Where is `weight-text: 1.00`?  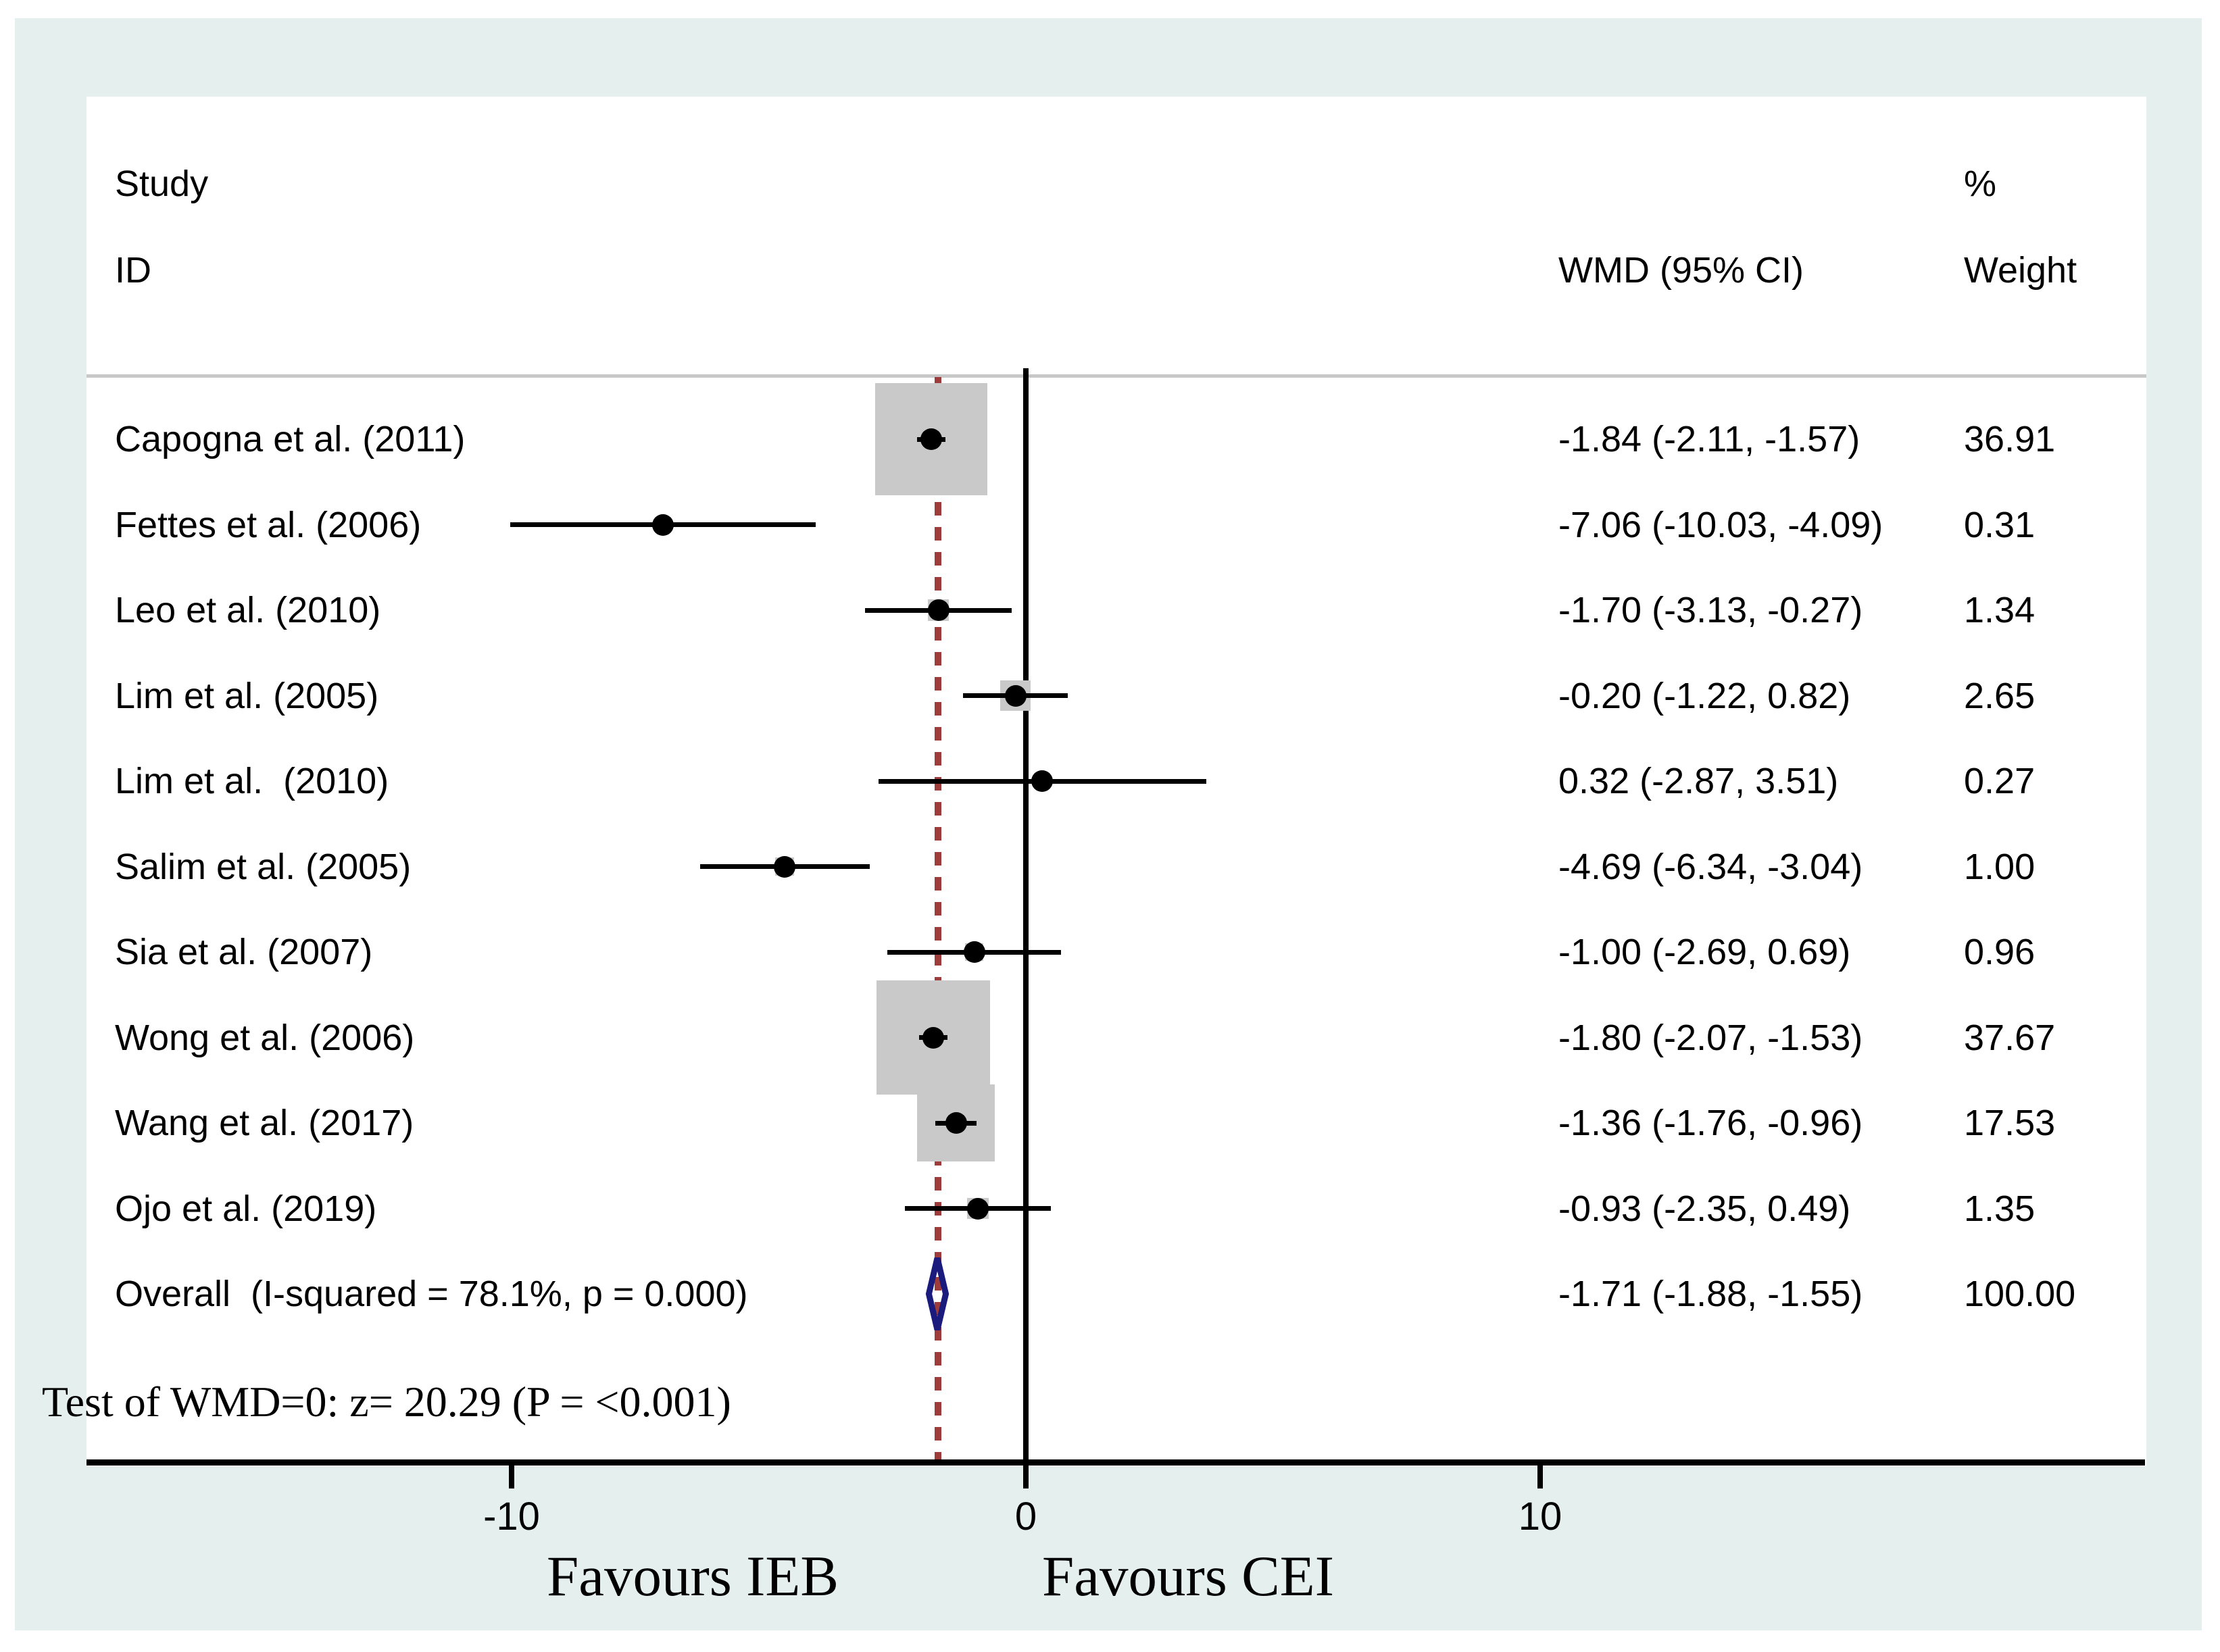
weight-text: 1.00 is located at coordinates (2000, 866).